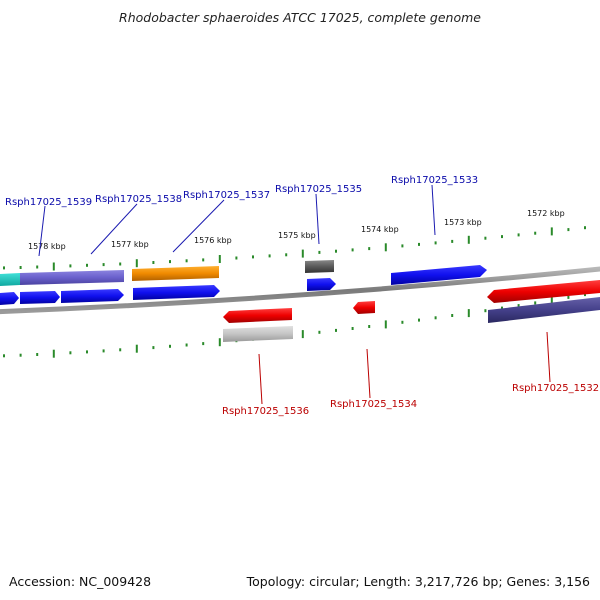 This screenshot has width=600, height=600. I want to click on gene-label-1535: Rsph17025_1535, so click(318, 189).